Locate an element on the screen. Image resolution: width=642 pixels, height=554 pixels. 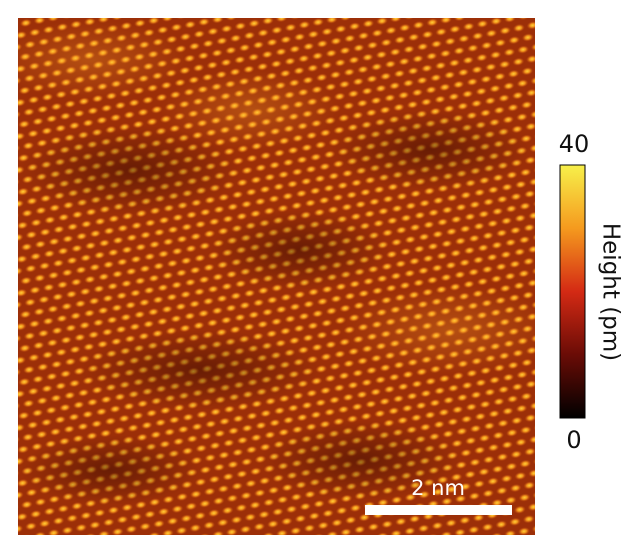
scale-bar-label: 2 nm is located at coordinates (438, 488).